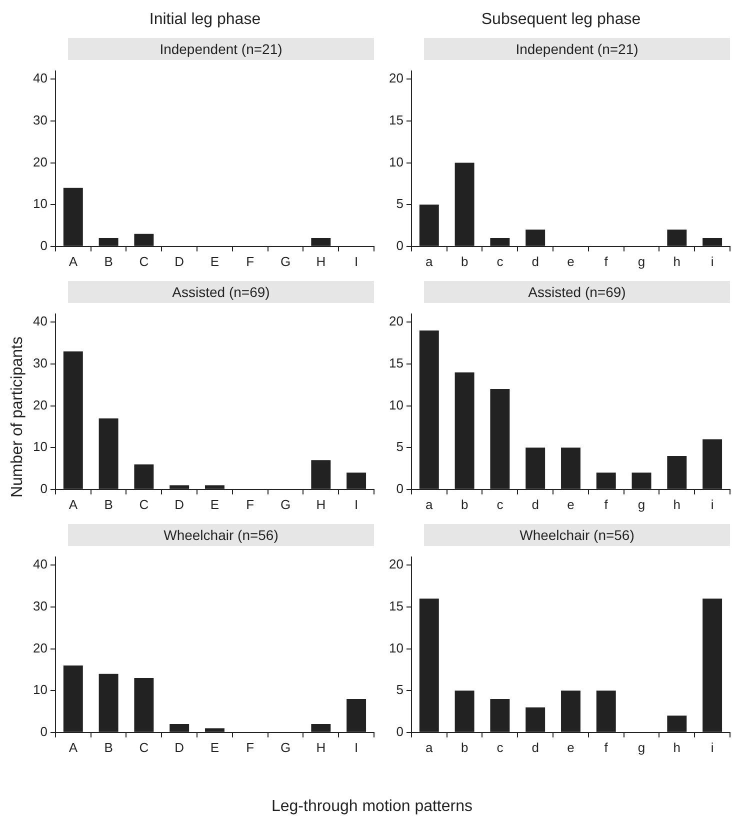 The image size is (744, 837). Describe the element at coordinates (18, 418) in the screenshot. I see `y-axis-title: Number of participants` at that location.